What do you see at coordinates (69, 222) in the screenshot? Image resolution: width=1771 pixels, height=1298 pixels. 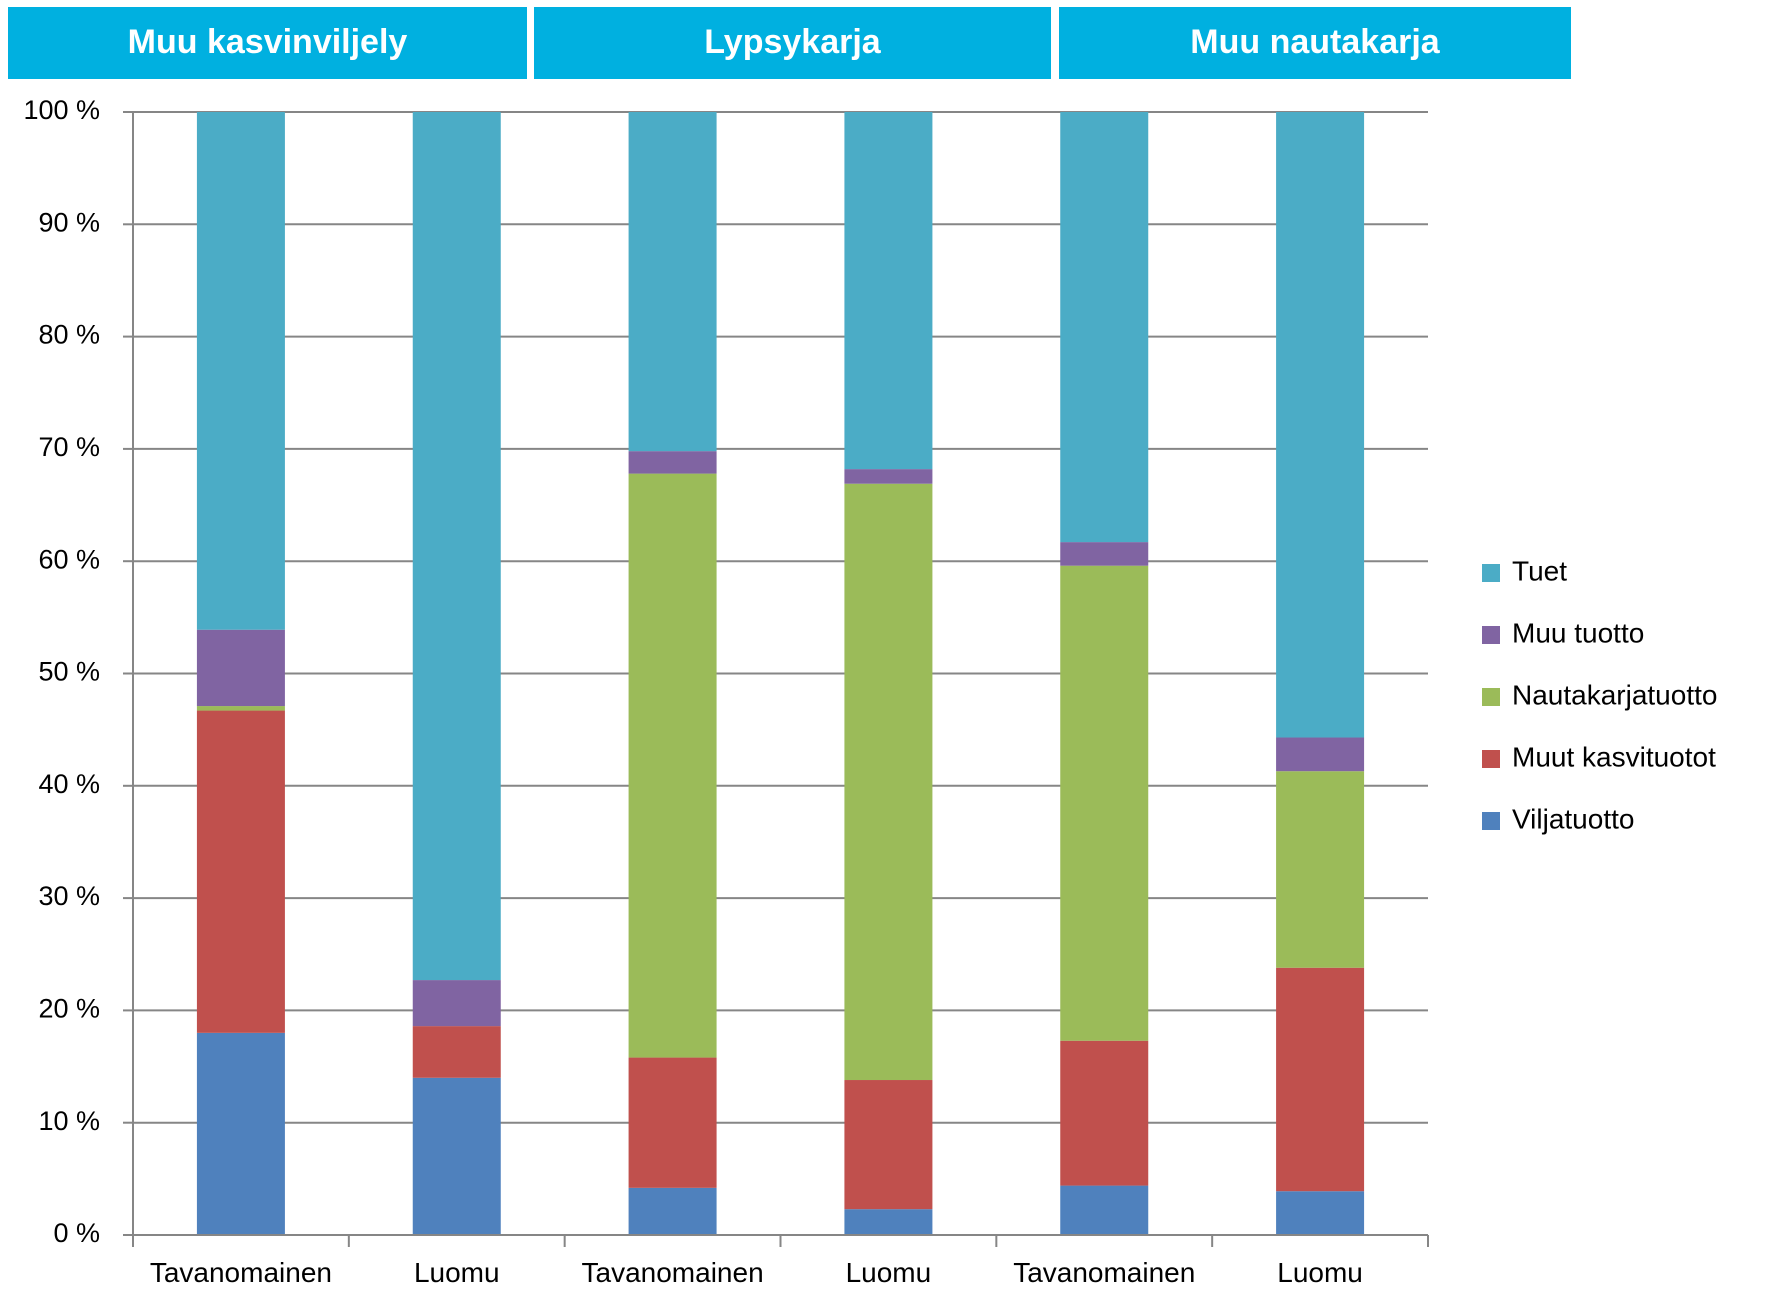 I see `y-tick-label: 90 %` at bounding box center [69, 222].